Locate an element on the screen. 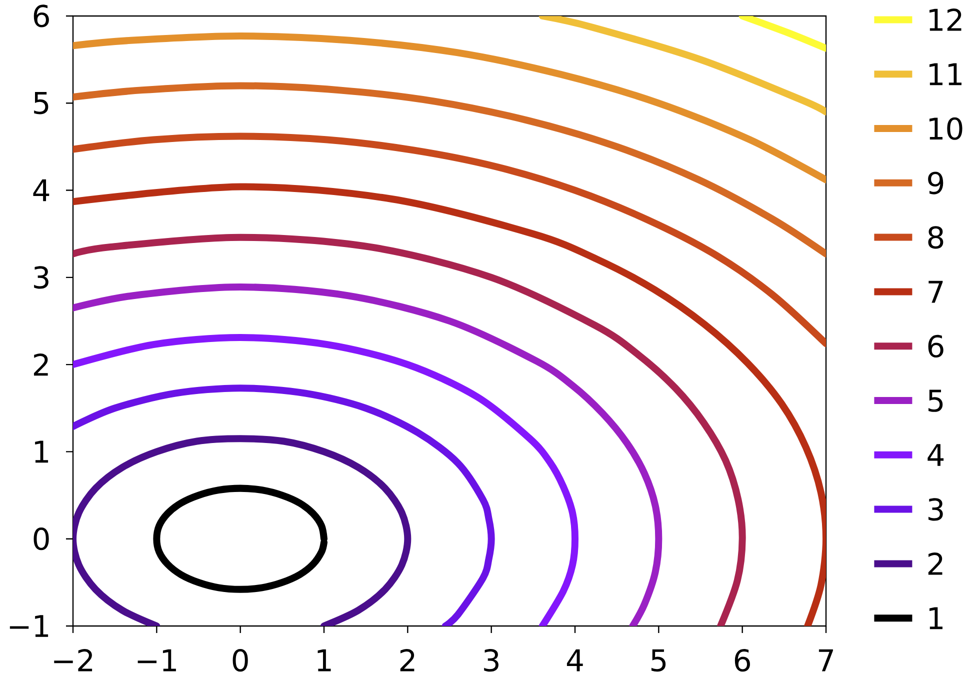  x-tick-label: −1 is located at coordinates (157, 660).